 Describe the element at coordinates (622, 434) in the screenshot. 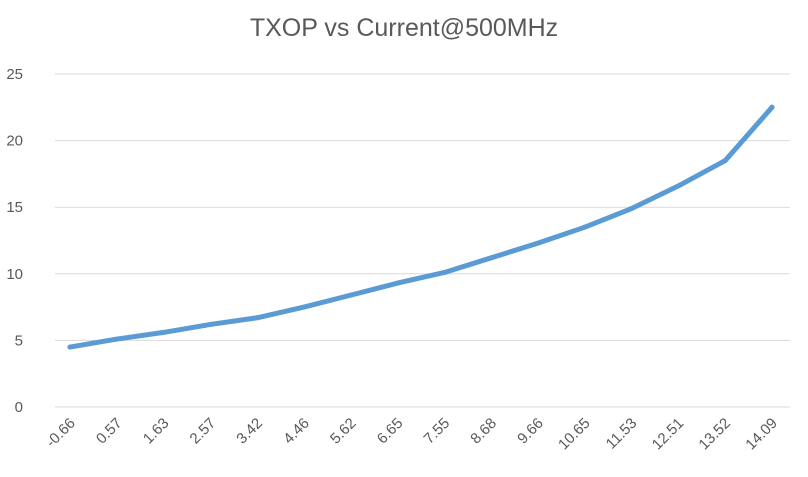

I see `x-tick-label: 11.53` at that location.